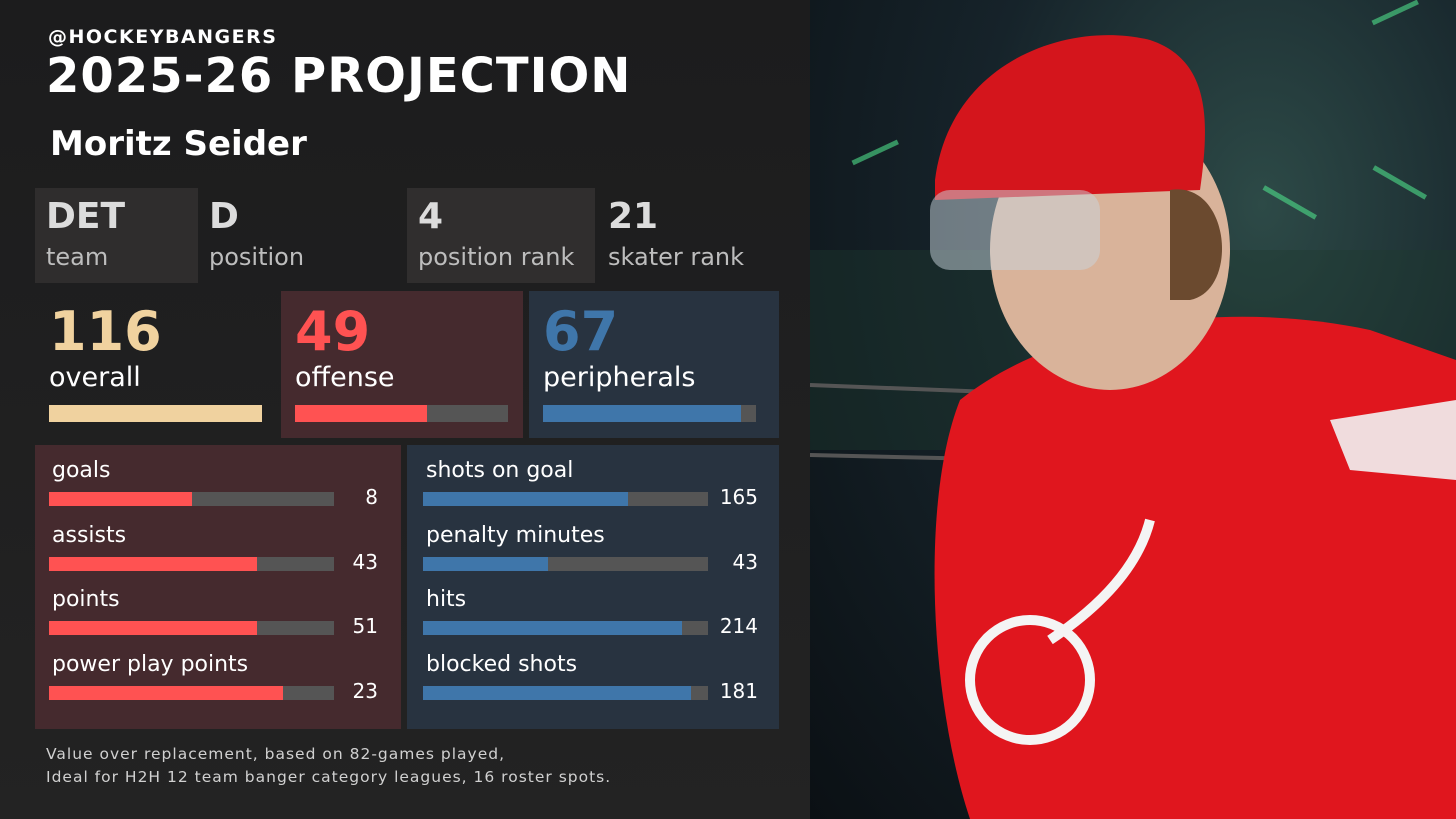 The image size is (1456, 819). Describe the element at coordinates (502, 664) in the screenshot. I see `stat-label: blocked shots` at that location.